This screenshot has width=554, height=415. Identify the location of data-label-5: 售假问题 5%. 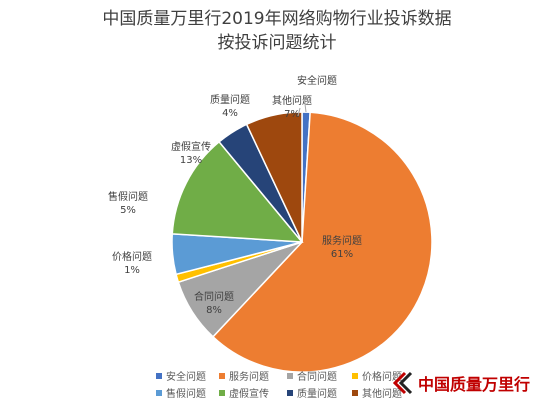
(128, 203).